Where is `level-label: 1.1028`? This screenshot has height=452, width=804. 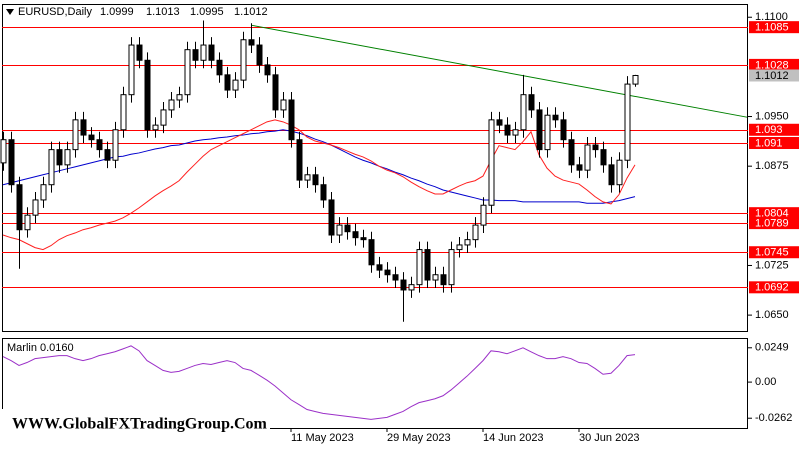
level-label: 1.1028 is located at coordinates (772, 65).